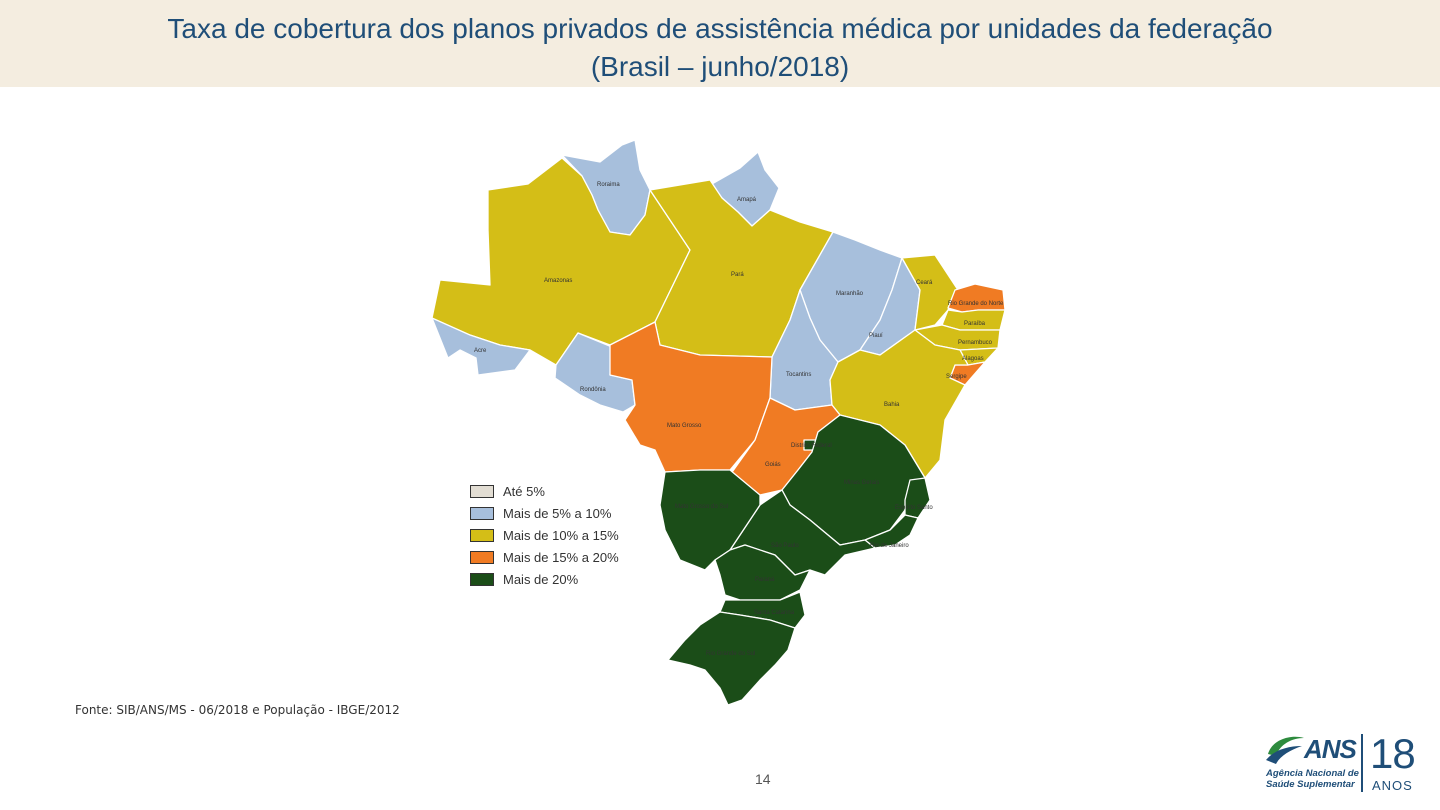 This screenshot has height=810, width=1440. What do you see at coordinates (861, 483) in the screenshot?
I see `label-minas-gerais: Minas Gerais` at bounding box center [861, 483].